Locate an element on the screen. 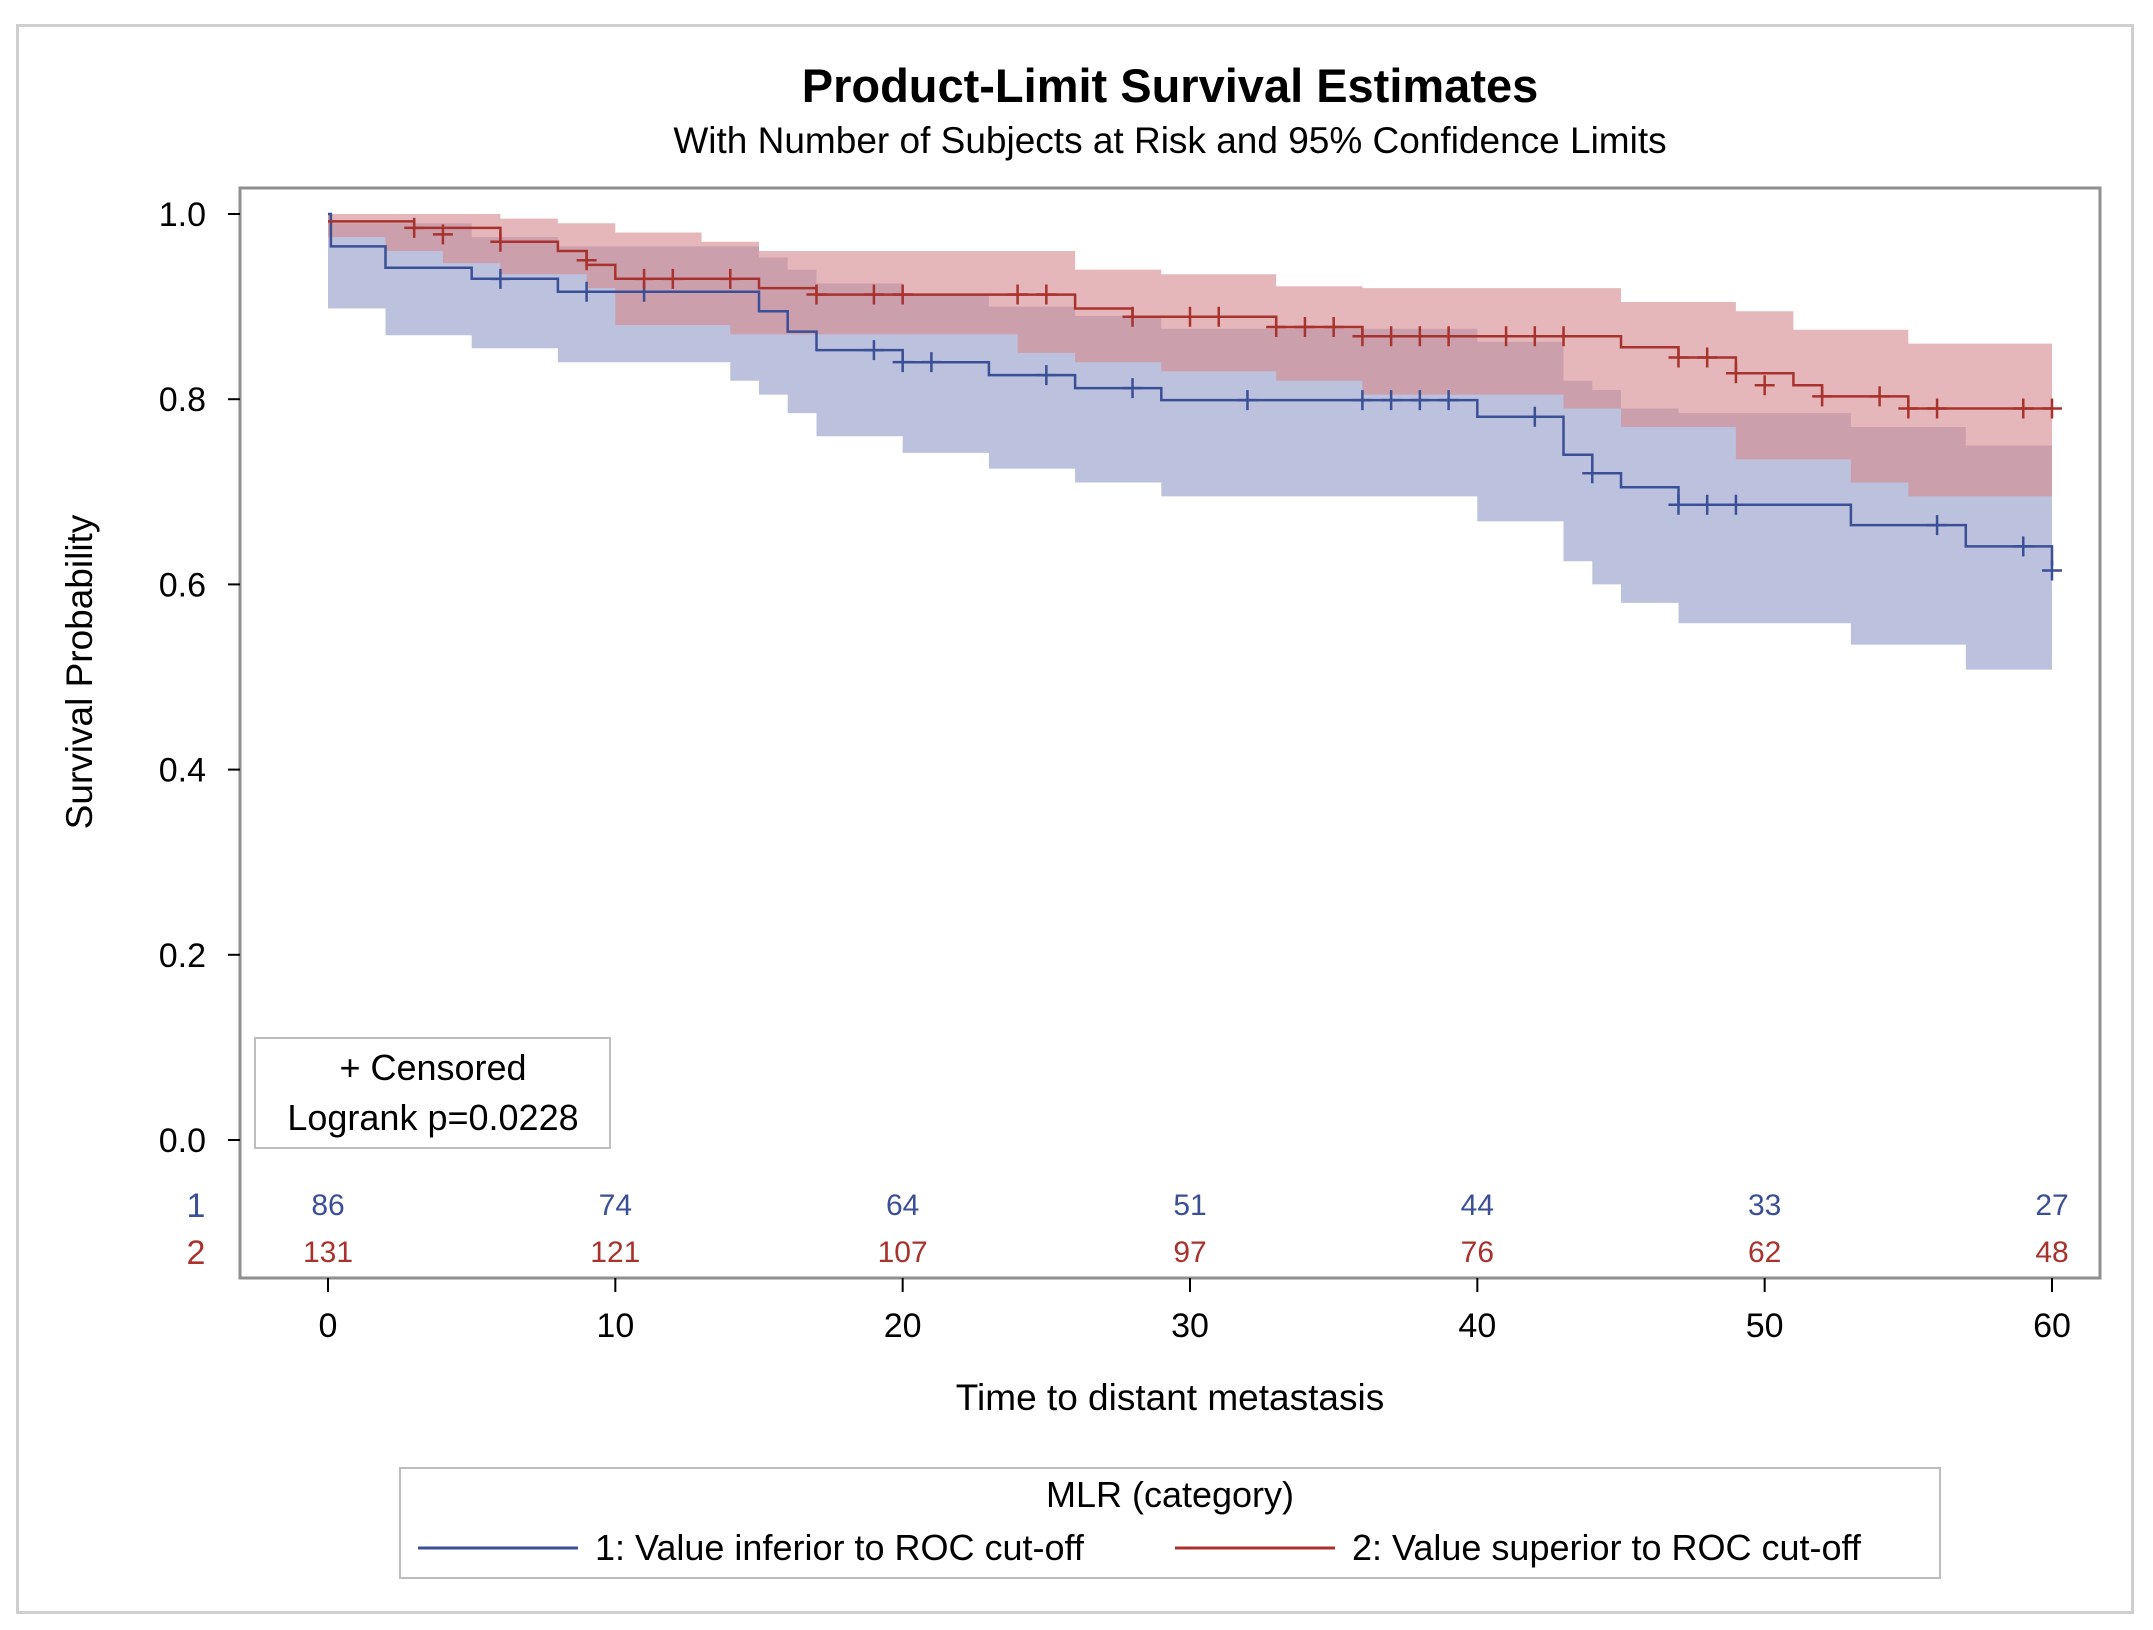  at-risk-count-series-1: 27 is located at coordinates (2051, 1205).